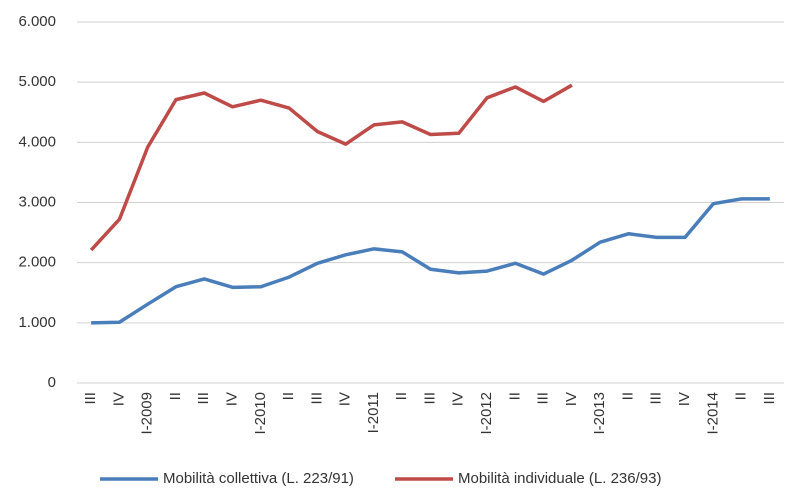 This screenshot has width=785, height=488. What do you see at coordinates (599, 413) in the screenshot?
I see `x-tick-label: I-2013` at bounding box center [599, 413].